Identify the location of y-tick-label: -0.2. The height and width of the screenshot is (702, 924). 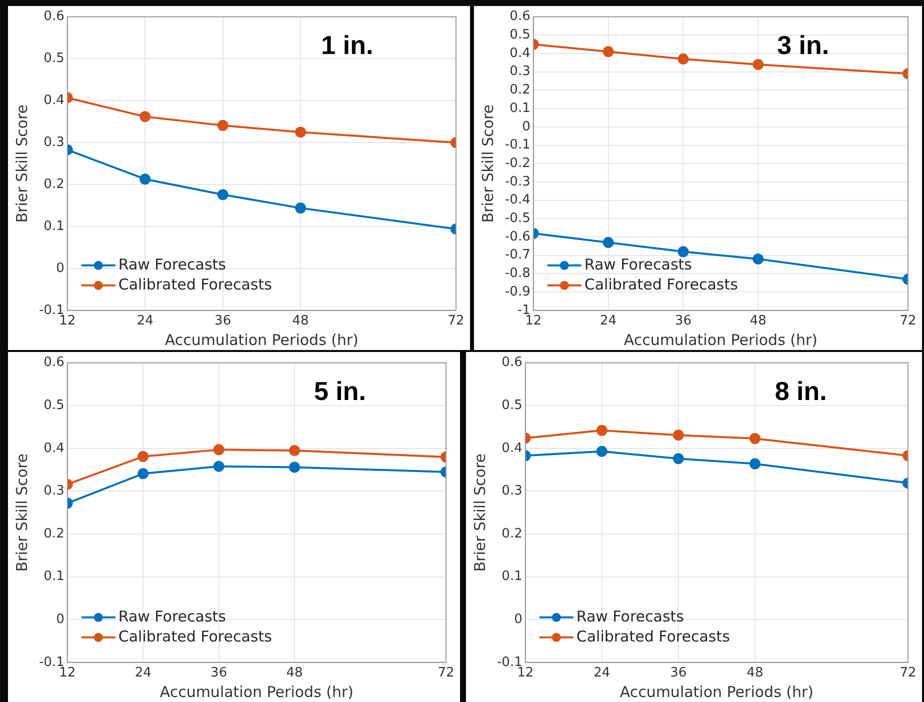
(517, 163).